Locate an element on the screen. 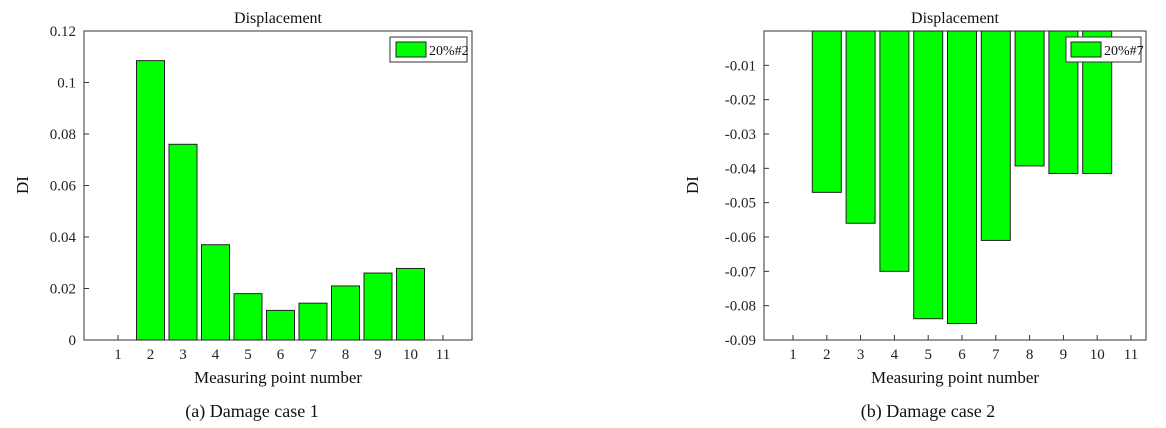 The image size is (1166, 428). chart-b-x-tick-label: 9 is located at coordinates (1064, 355).